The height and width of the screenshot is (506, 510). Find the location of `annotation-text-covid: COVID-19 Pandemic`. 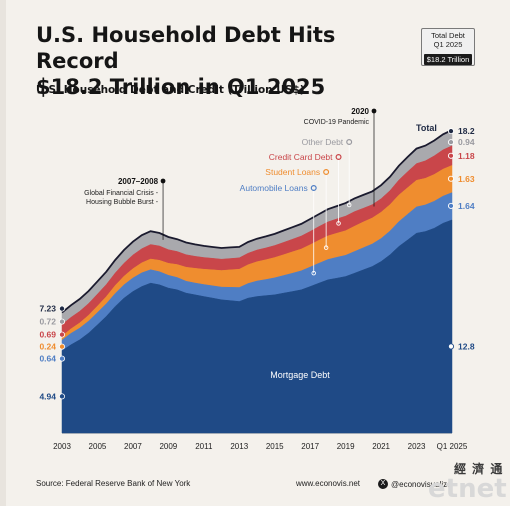

annotation-text-covid: COVID-19 Pandemic is located at coordinates (337, 122).